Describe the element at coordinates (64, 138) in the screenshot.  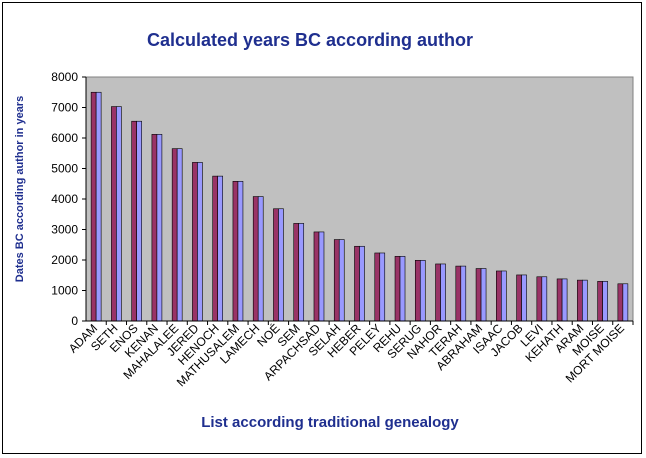
I see `y-tick-label: 6000` at that location.